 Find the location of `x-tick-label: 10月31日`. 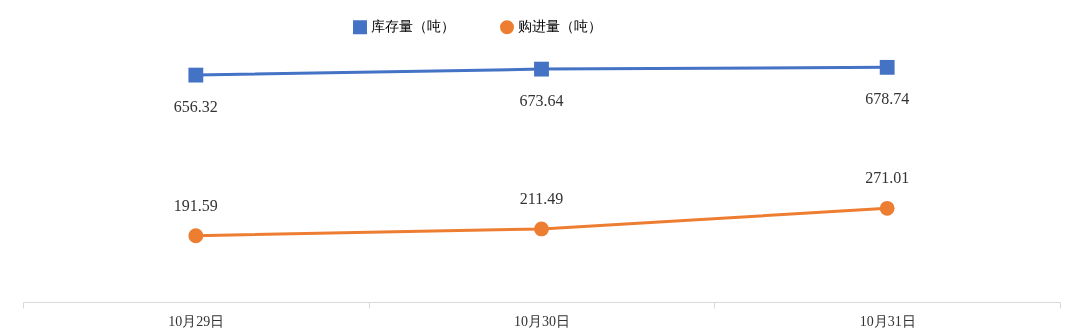

x-tick-label: 10月31日 is located at coordinates (887, 321).